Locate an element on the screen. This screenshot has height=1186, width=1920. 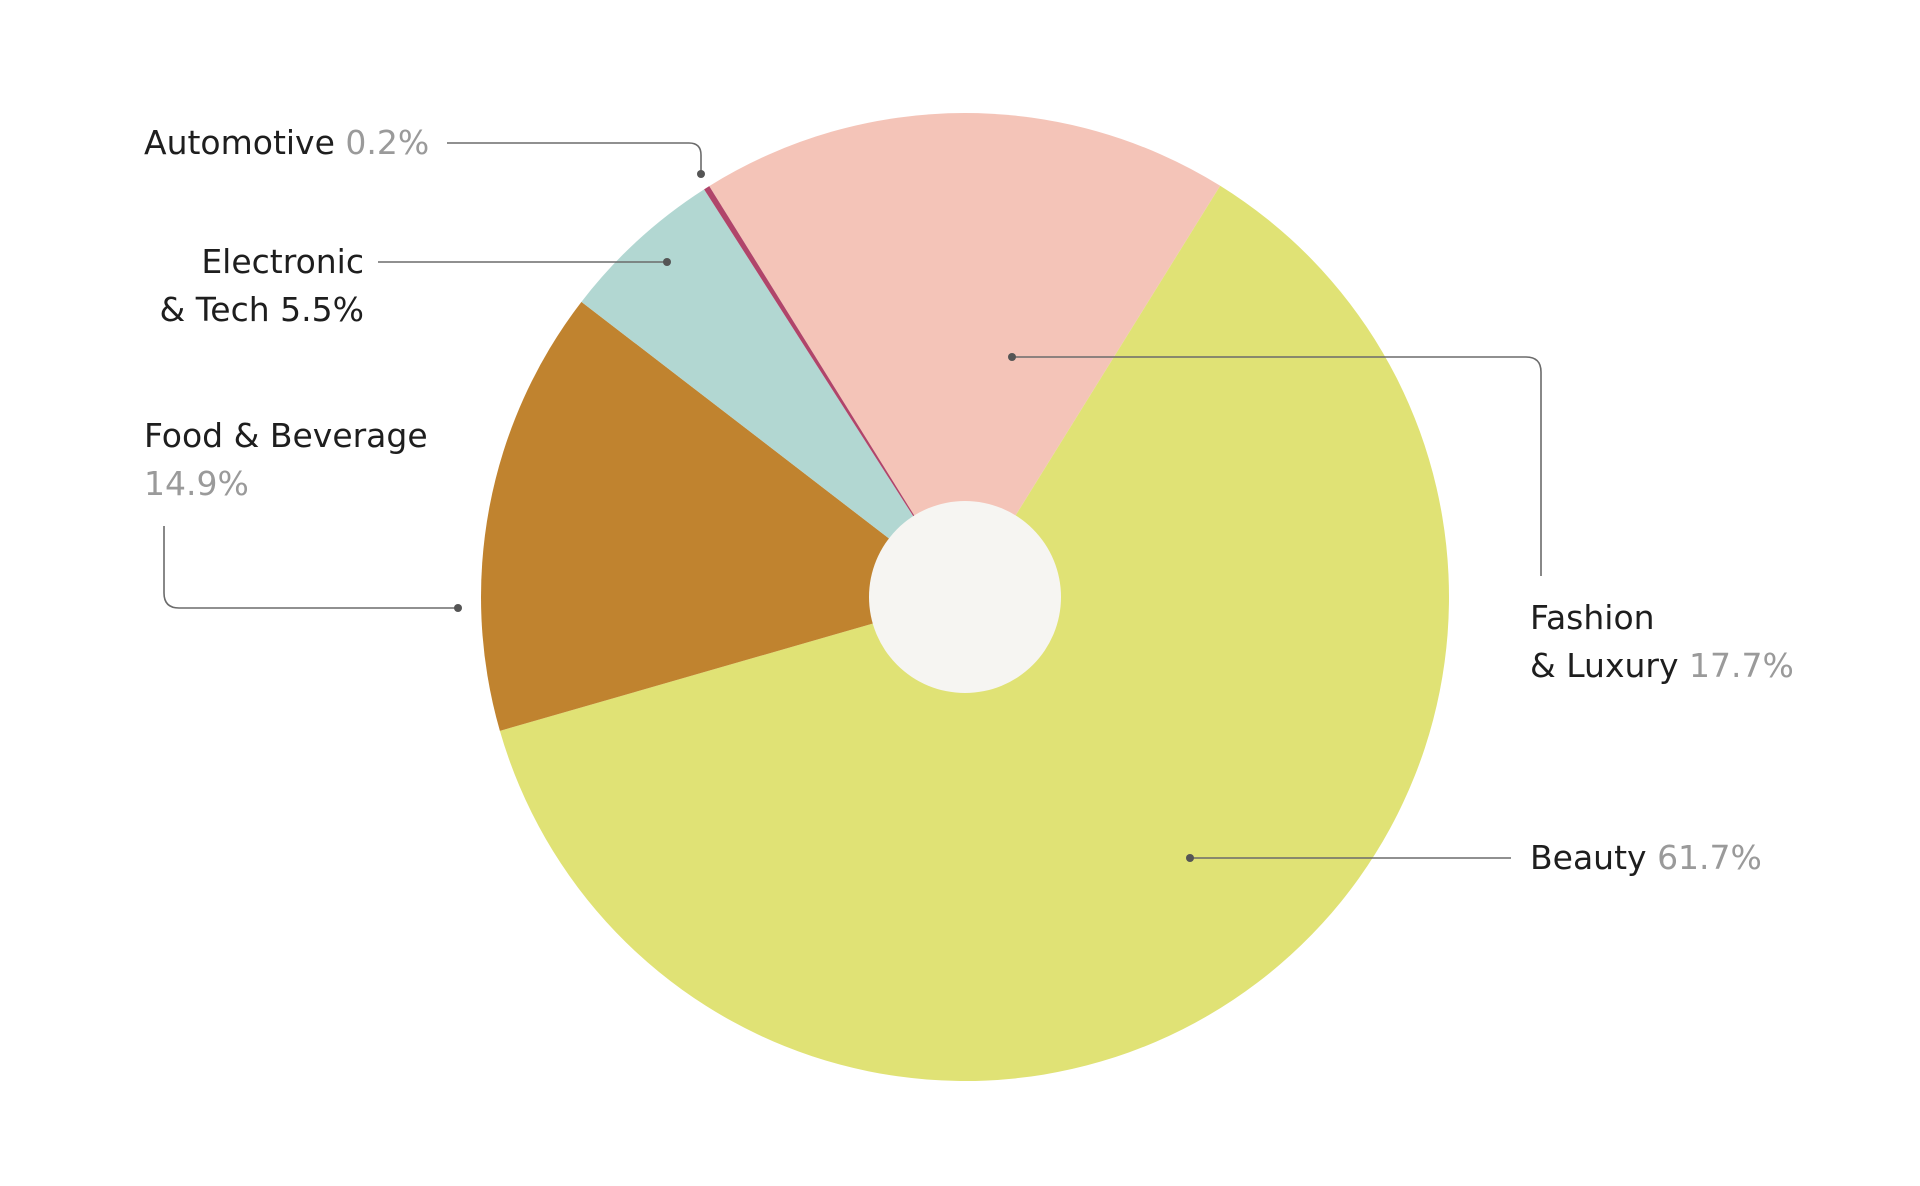
slice-label: Fashion & Luxury 17.7% is located at coordinates (1662, 642).